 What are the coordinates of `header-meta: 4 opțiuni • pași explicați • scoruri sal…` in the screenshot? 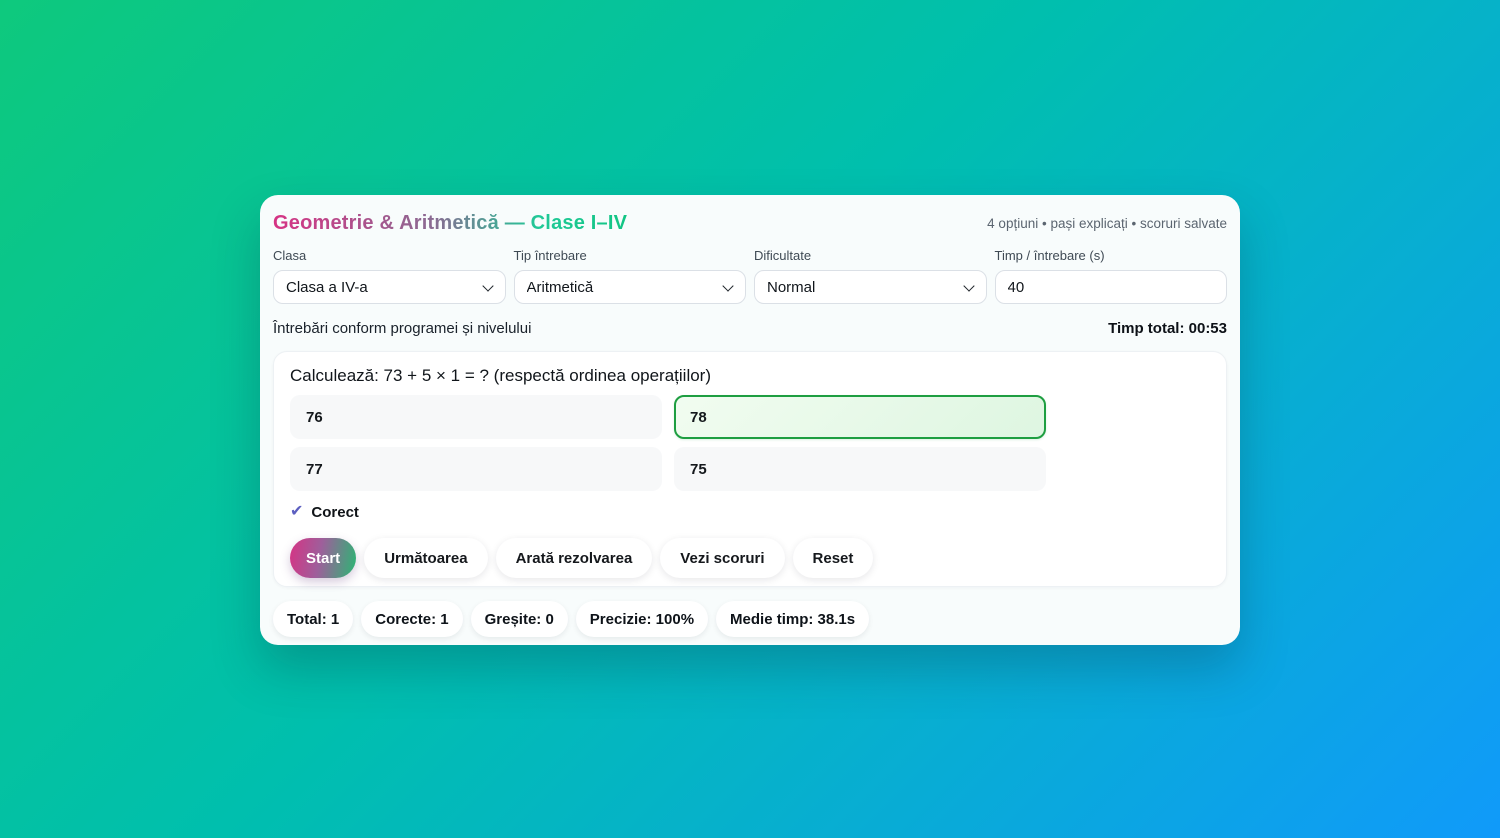 It's located at (1107, 223).